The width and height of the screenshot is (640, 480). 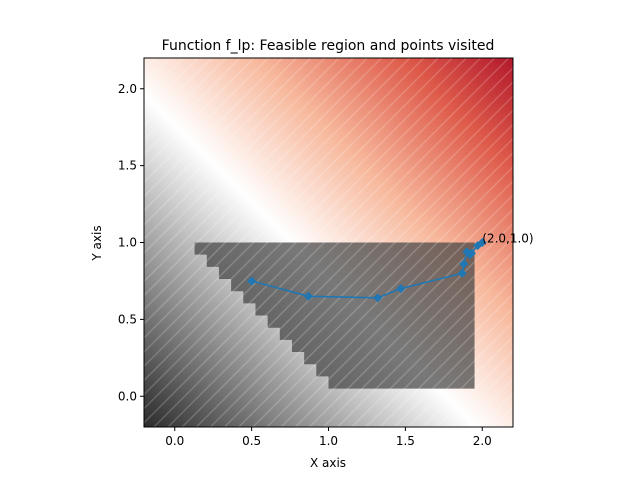 I want to click on feasible-region, so click(x=328, y=315).